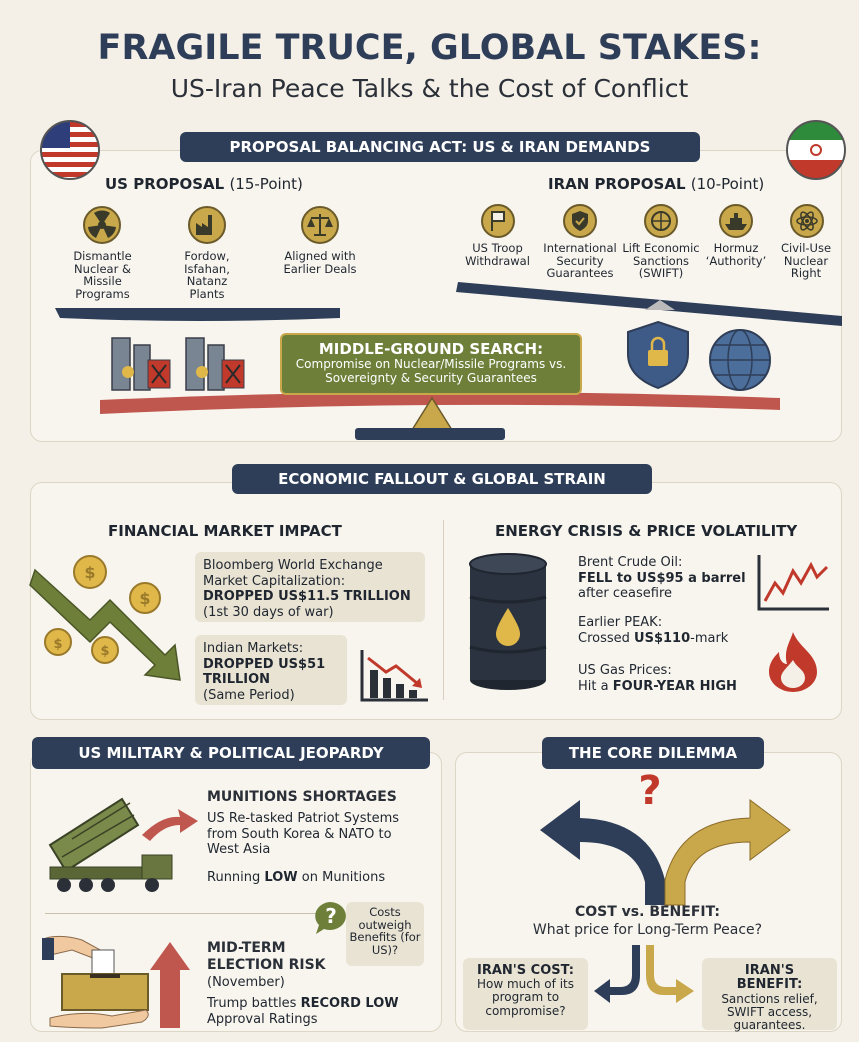 The width and height of the screenshot is (859, 1042). Describe the element at coordinates (807, 221) in the screenshot. I see `atom-icon` at that location.